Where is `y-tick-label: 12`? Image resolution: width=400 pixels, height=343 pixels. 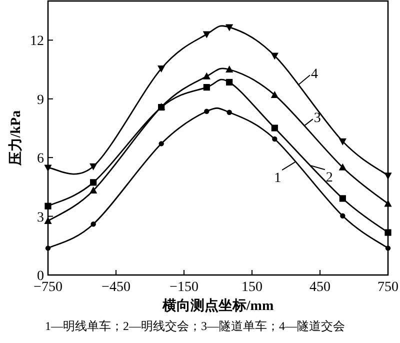
y-tick-label: 12 is located at coordinates (37, 42).